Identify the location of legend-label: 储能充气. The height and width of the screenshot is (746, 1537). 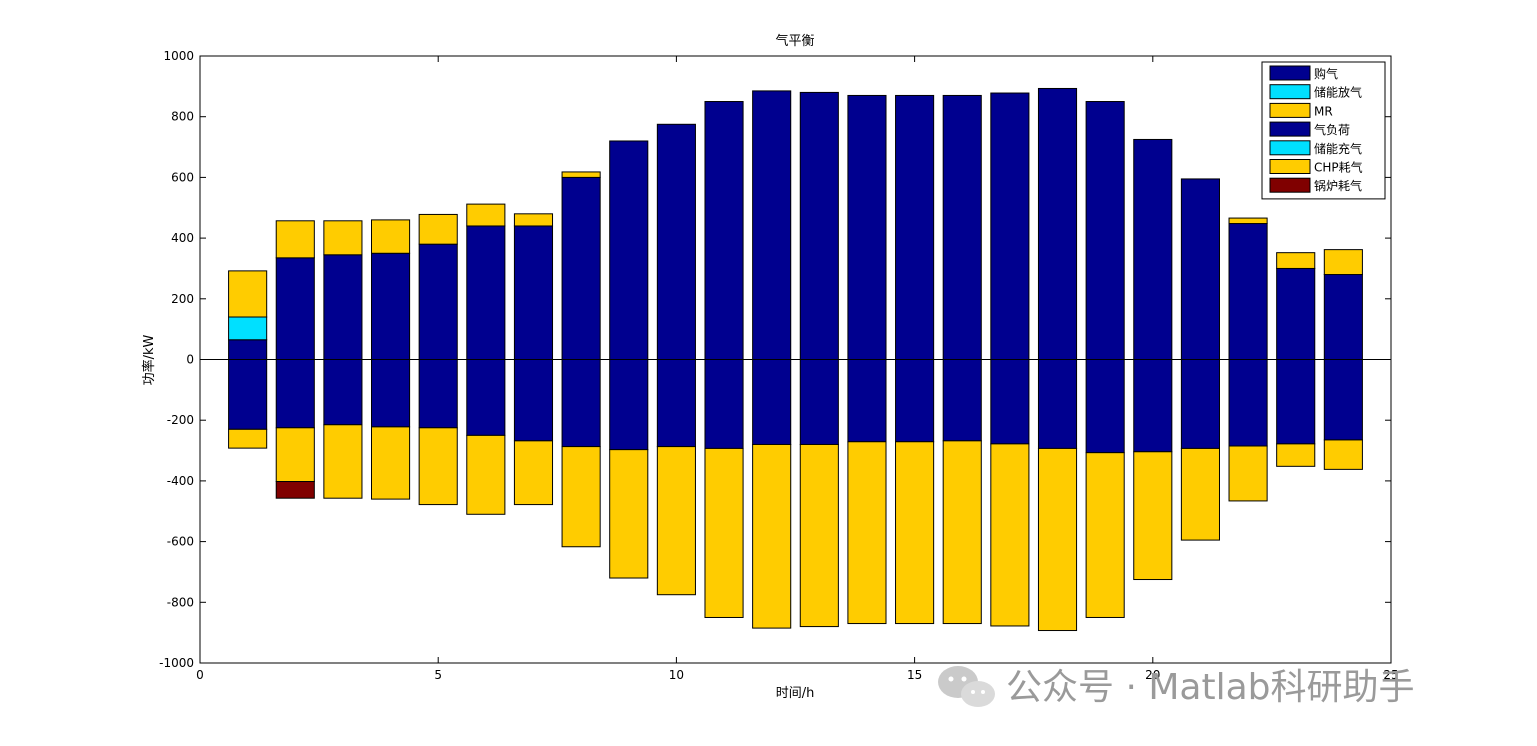
(1338, 148).